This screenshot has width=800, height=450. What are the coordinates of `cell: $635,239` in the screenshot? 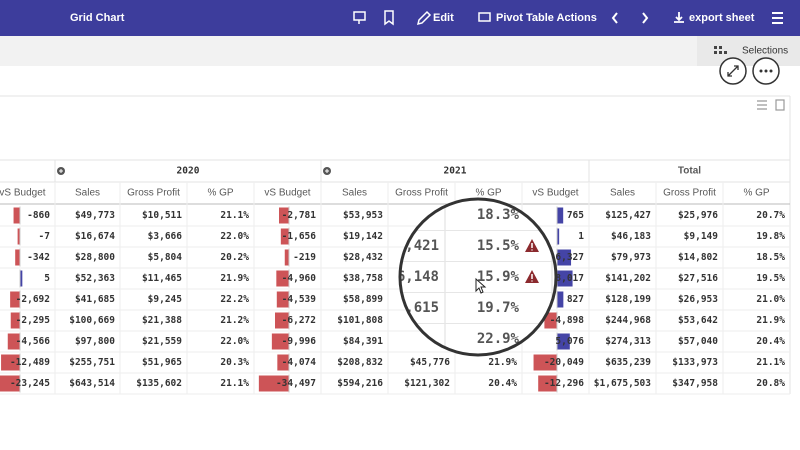 It's located at (628, 362).